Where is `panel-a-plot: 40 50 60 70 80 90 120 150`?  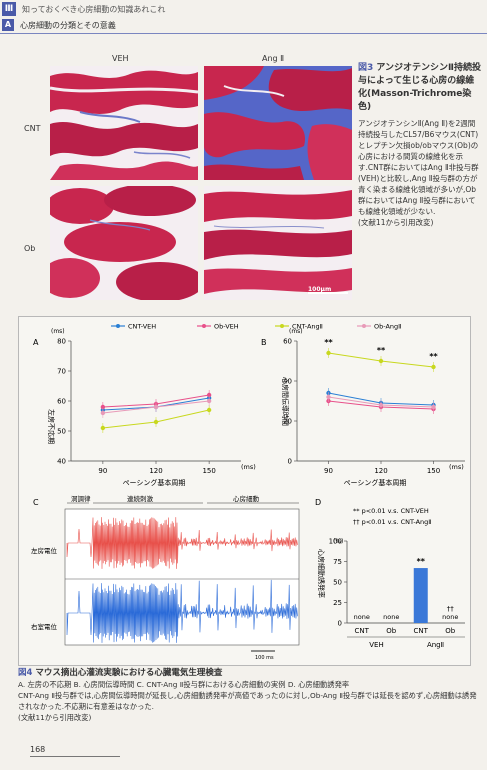
panel-a-plot: 40 50 60 70 80 90 120 150 is located at coordinates (149, 406).